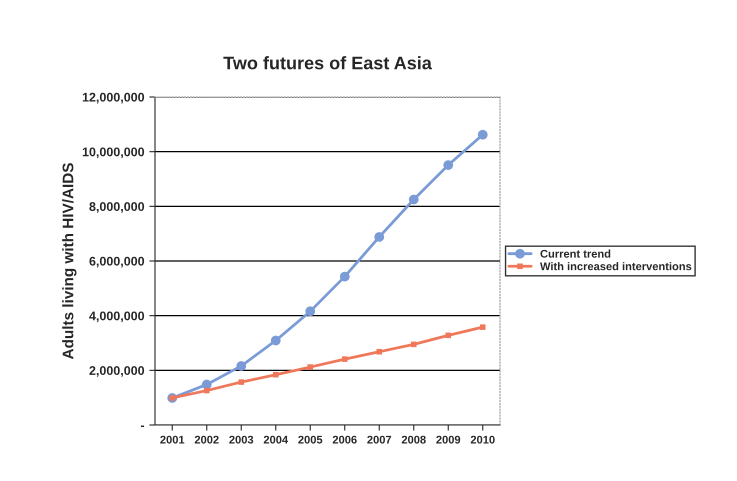 The image size is (737, 481). Describe the element at coordinates (113, 98) in the screenshot. I see `y-tick-label: 12,000,000` at that location.